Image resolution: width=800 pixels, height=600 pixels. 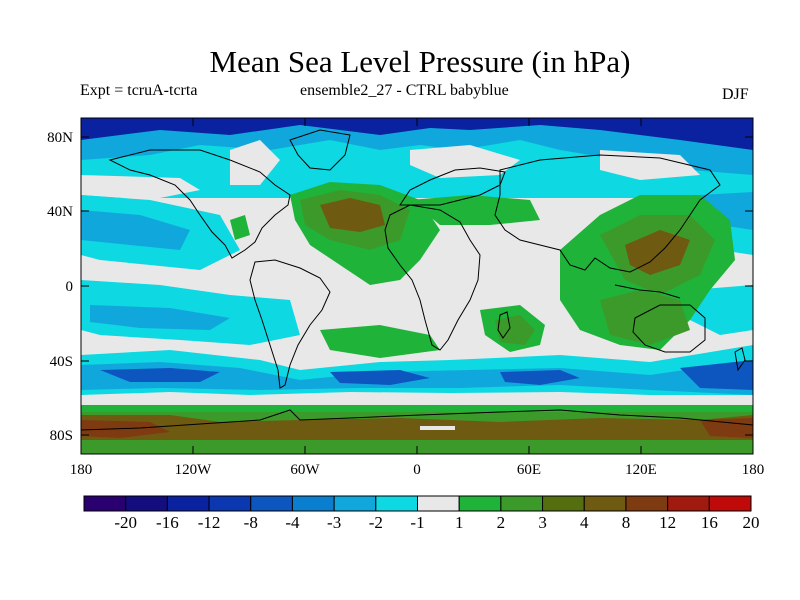 I want to click on coastline-europe, so click(x=452, y=186).